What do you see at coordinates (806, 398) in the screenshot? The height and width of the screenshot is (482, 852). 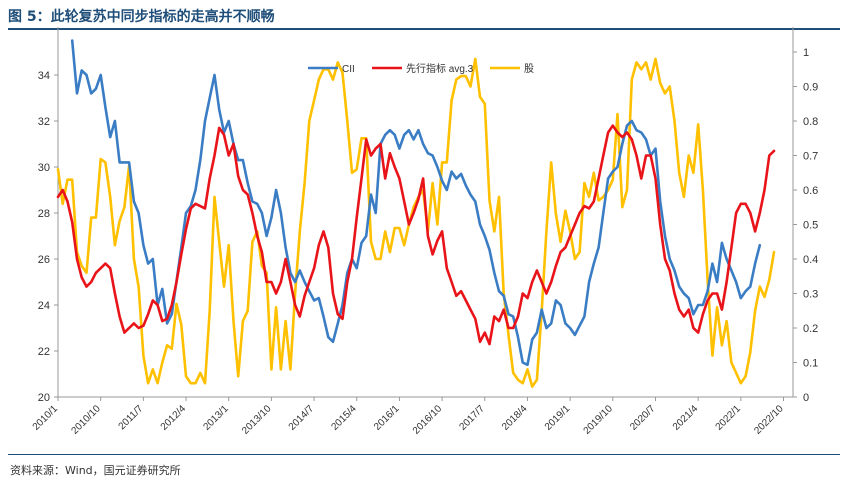 I see `y-right-tick-label: 0` at bounding box center [806, 398].